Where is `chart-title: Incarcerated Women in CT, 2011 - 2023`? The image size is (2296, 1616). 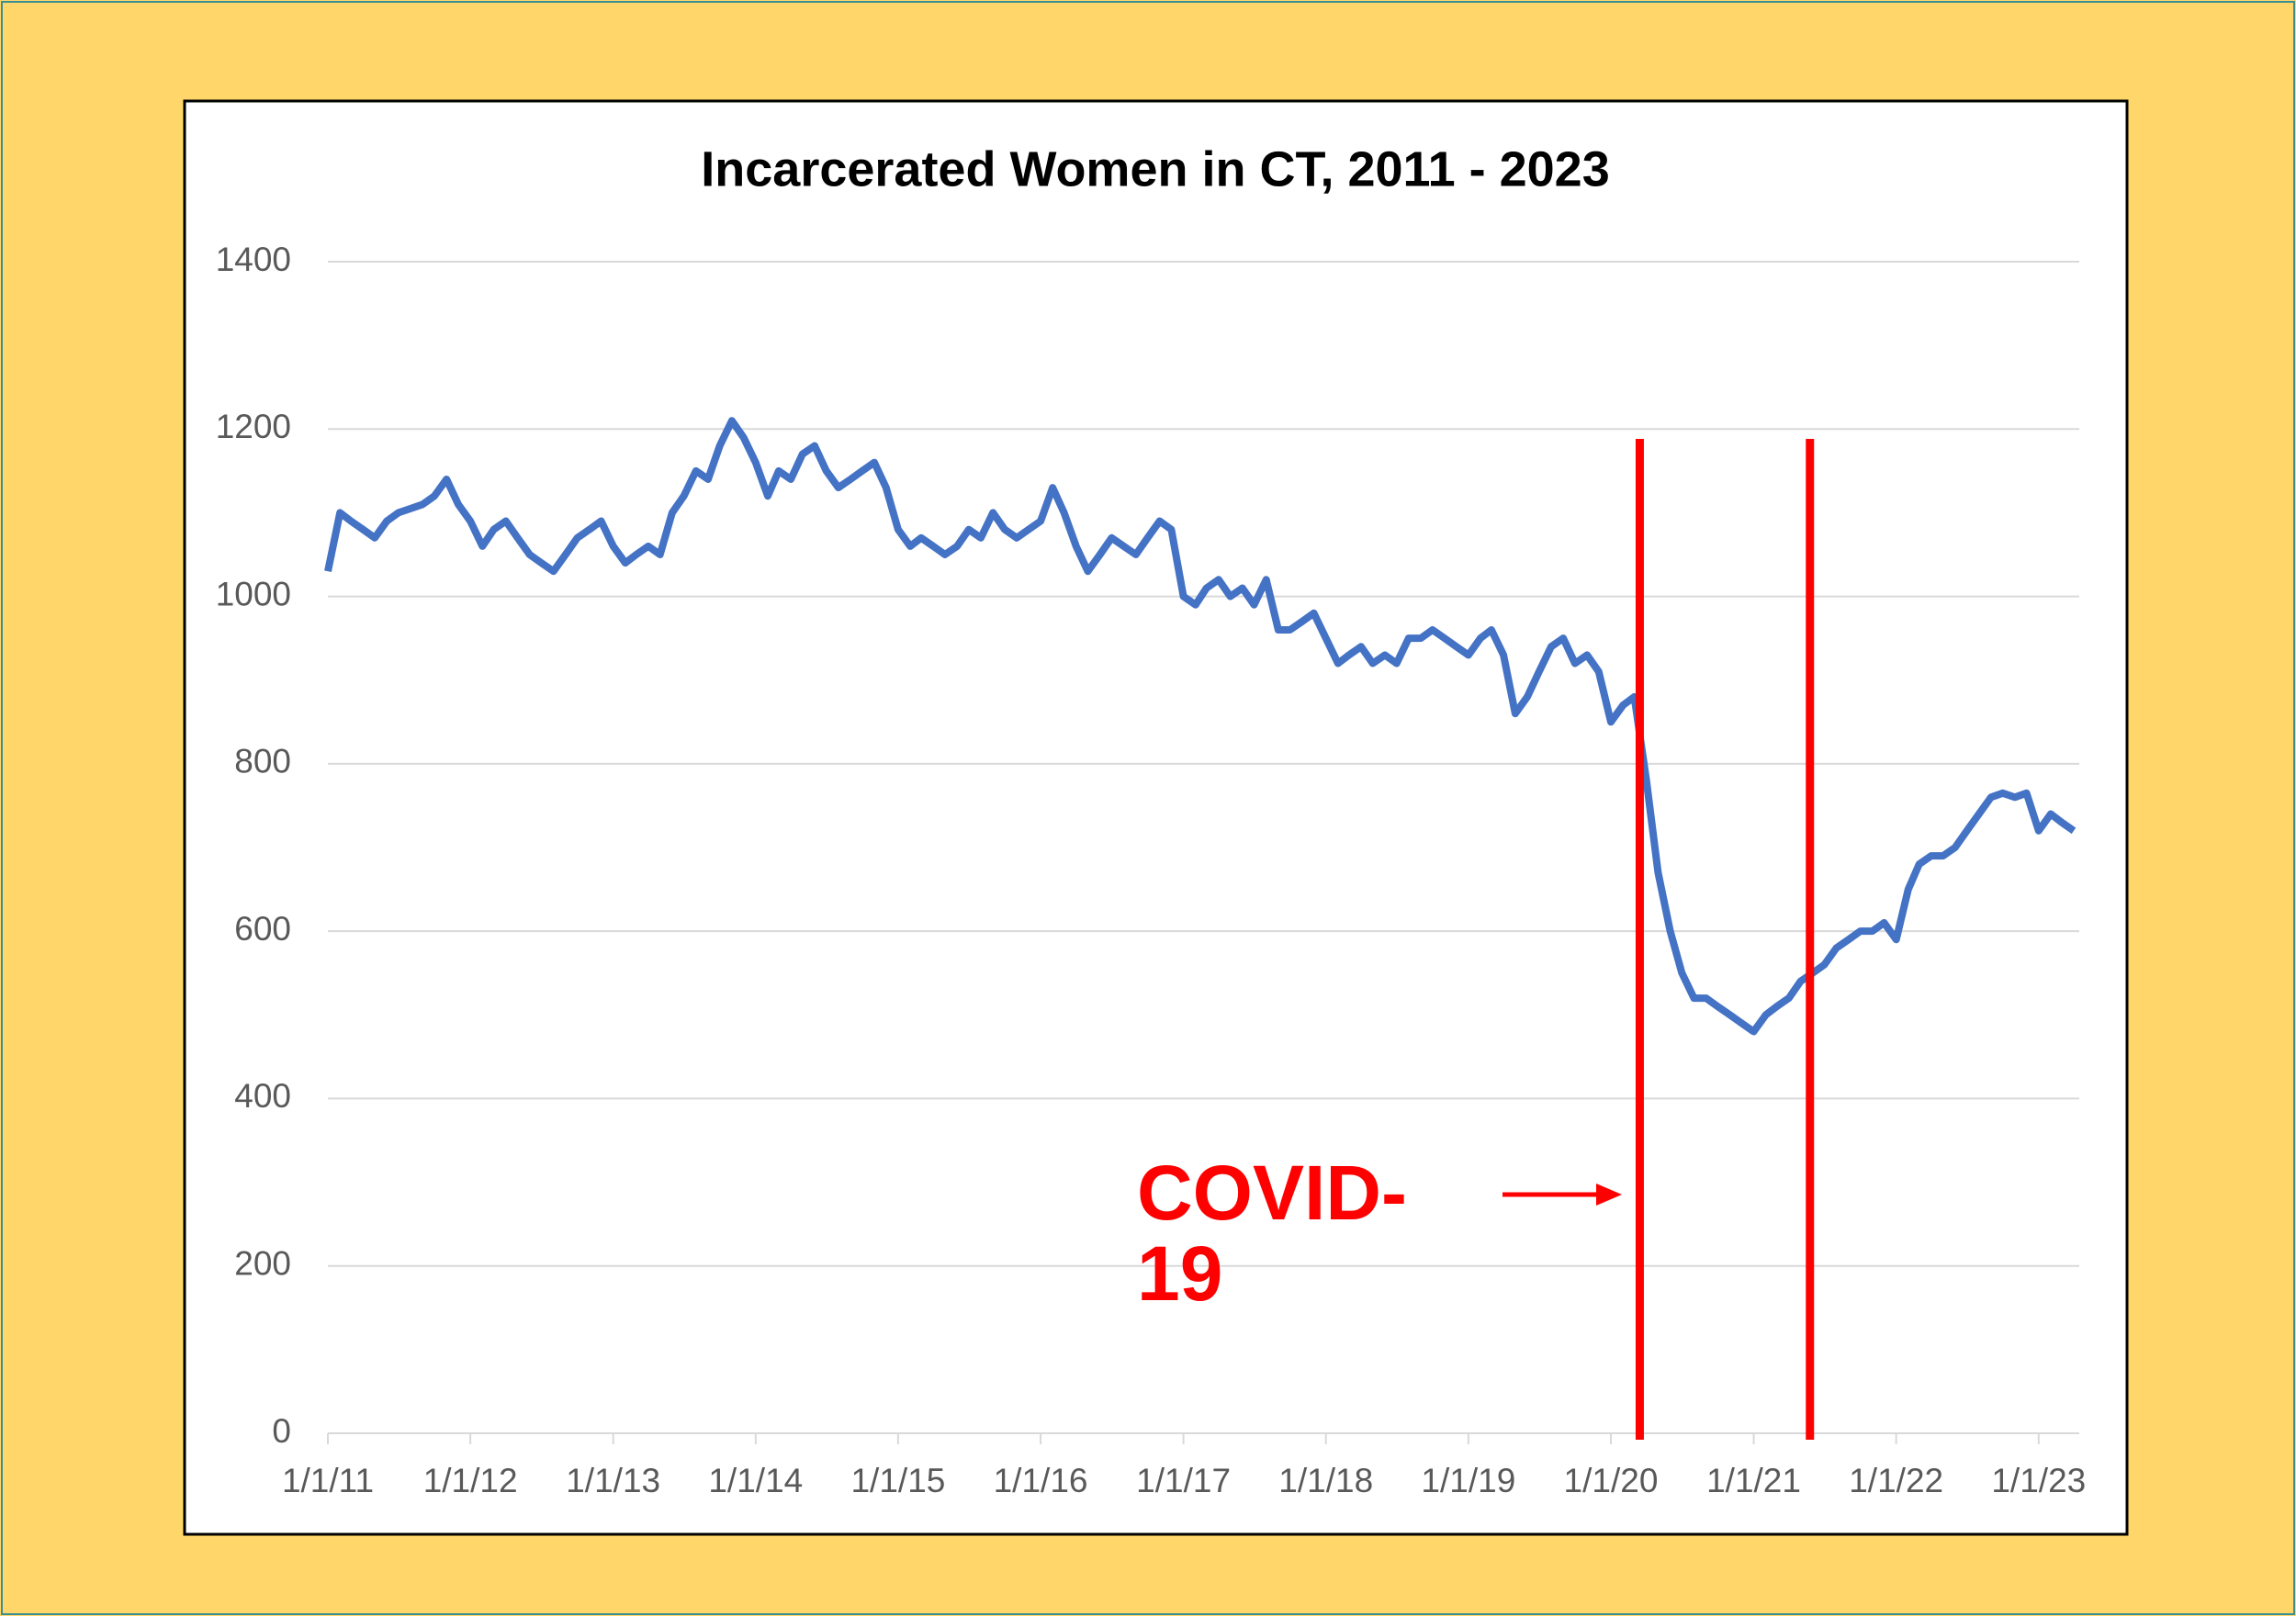
chart-title: Incarcerated Women in CT, 2011 - 2023 is located at coordinates (1155, 169).